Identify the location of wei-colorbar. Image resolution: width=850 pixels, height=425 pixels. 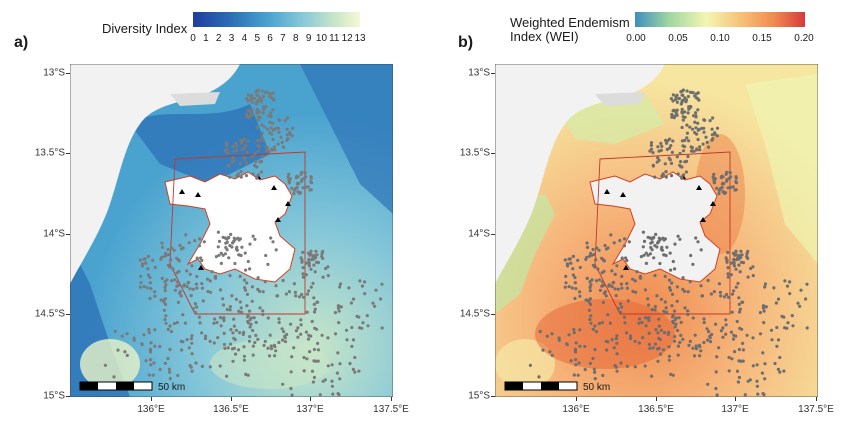
(720, 19).